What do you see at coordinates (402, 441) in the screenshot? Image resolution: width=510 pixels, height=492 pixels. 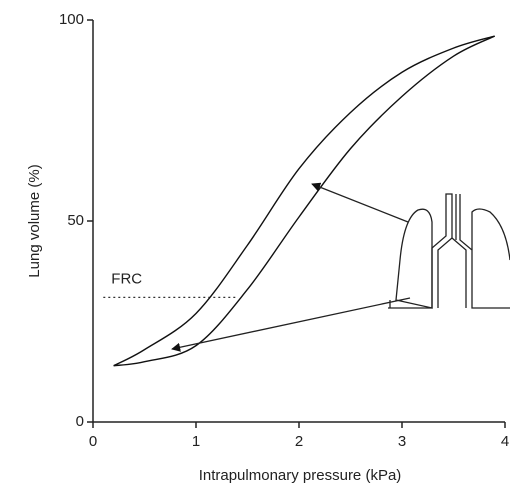 I see `x-tick-label: 3` at bounding box center [402, 441].